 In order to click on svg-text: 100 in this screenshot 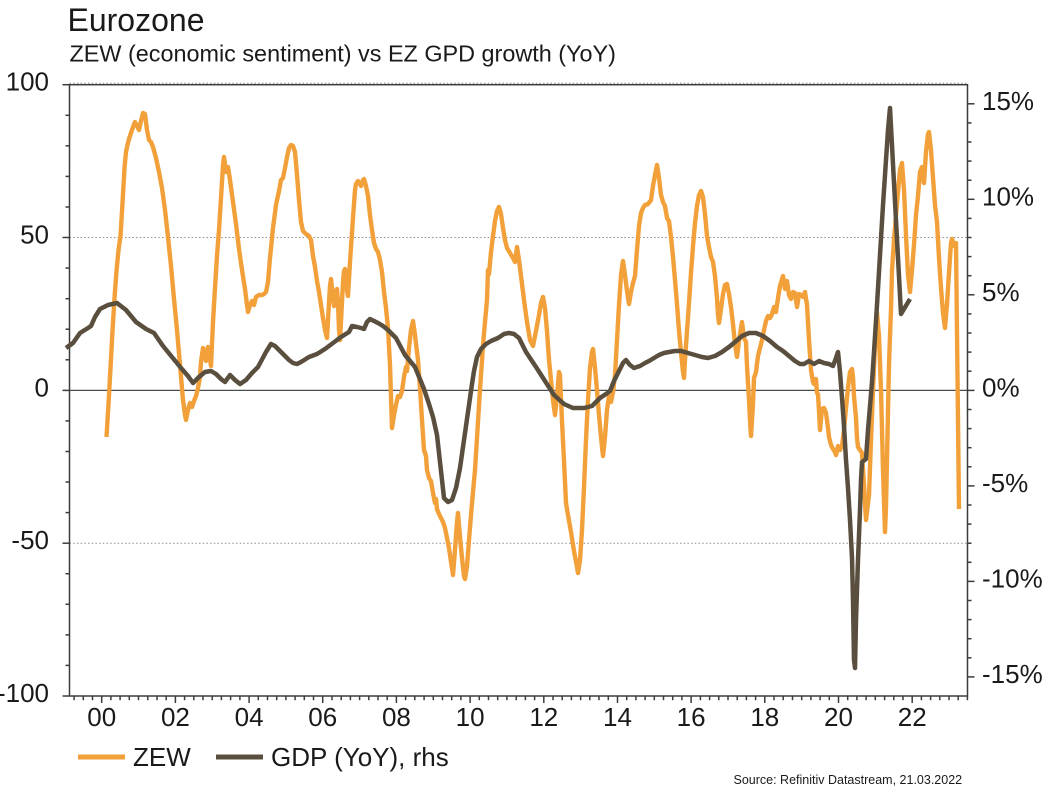, I will do `click(27, 82)`.